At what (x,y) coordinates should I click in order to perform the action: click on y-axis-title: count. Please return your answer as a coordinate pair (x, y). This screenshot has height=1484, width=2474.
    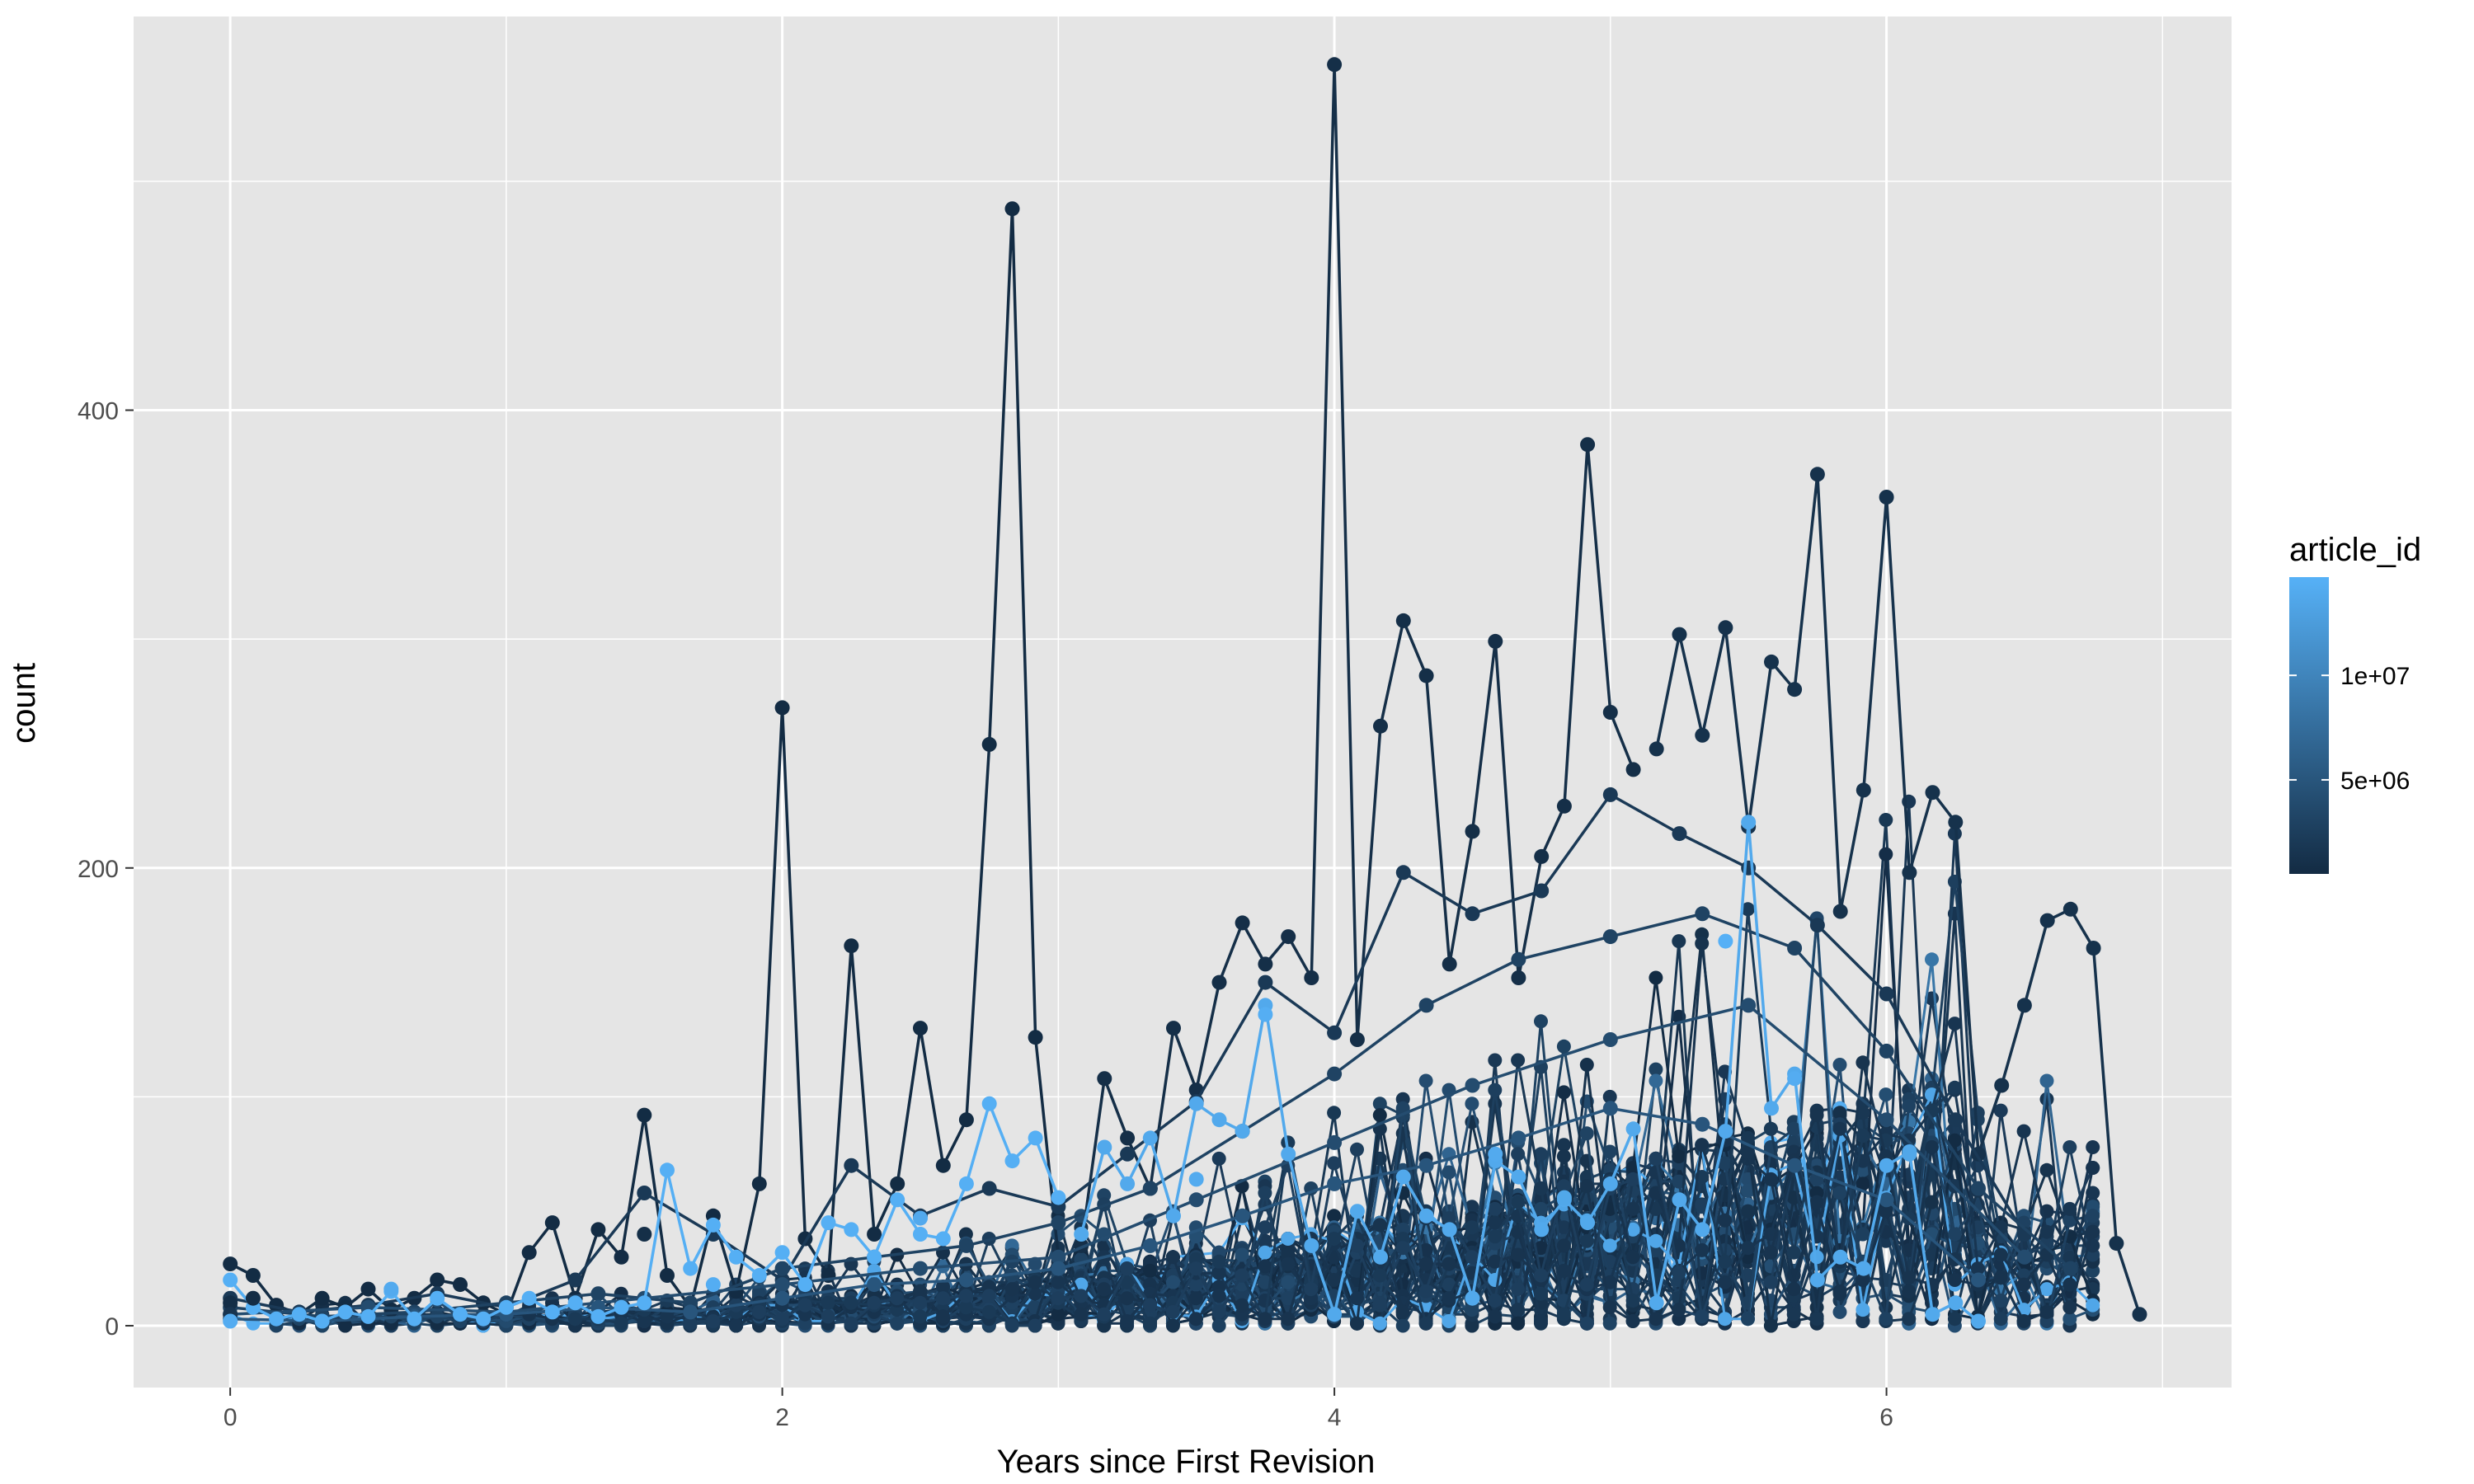
    Looking at the image, I should click on (24, 703).